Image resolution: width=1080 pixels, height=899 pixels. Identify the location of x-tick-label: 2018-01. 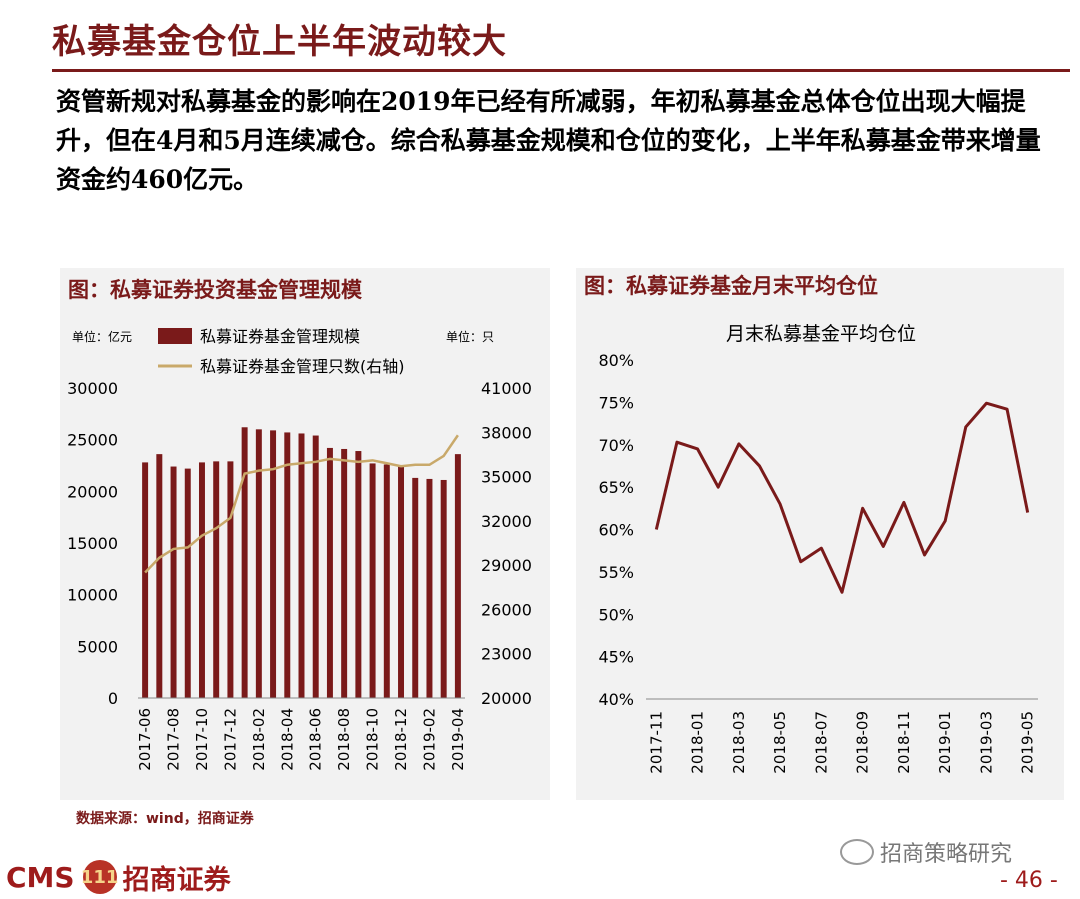
(698, 742).